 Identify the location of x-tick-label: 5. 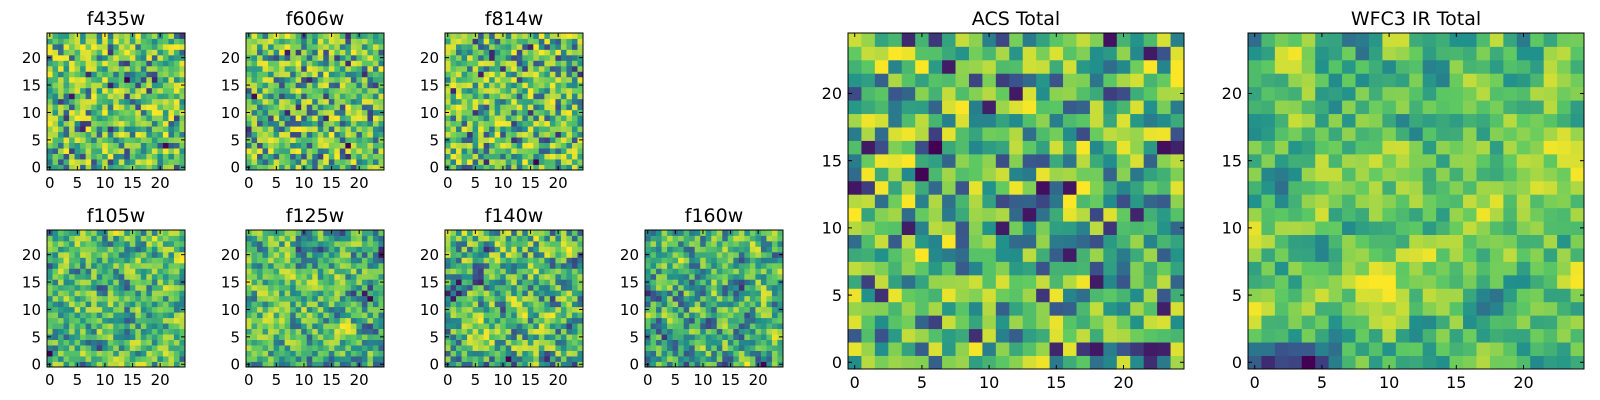
(676, 380).